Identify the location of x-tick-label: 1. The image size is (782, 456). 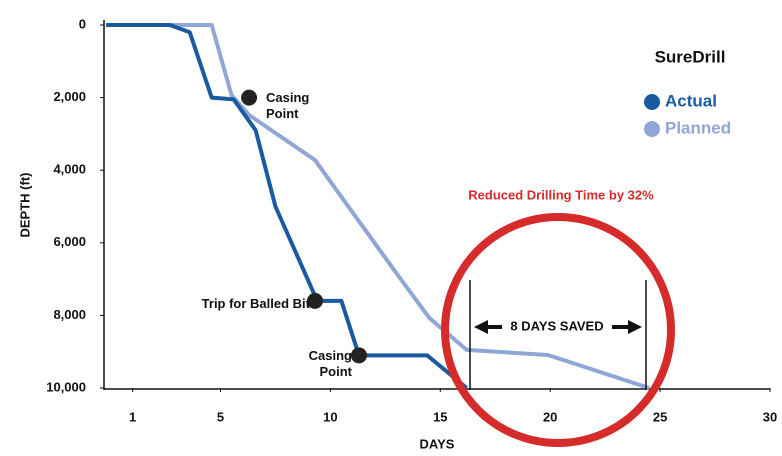
(132, 416).